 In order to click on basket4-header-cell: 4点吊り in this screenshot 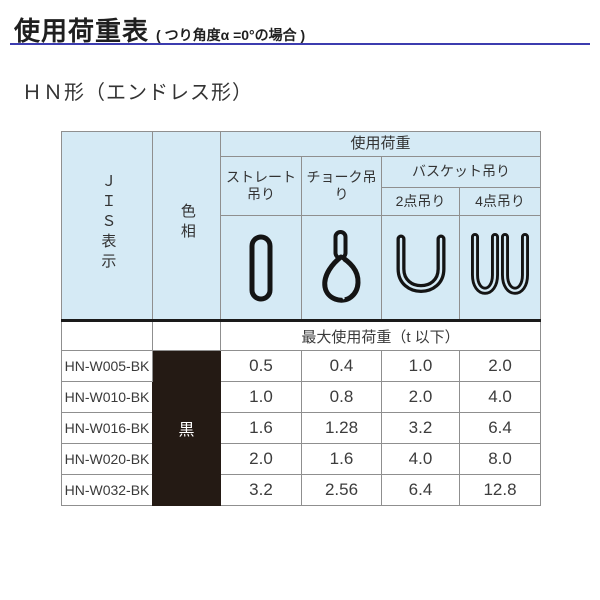, I will do `click(500, 201)`.